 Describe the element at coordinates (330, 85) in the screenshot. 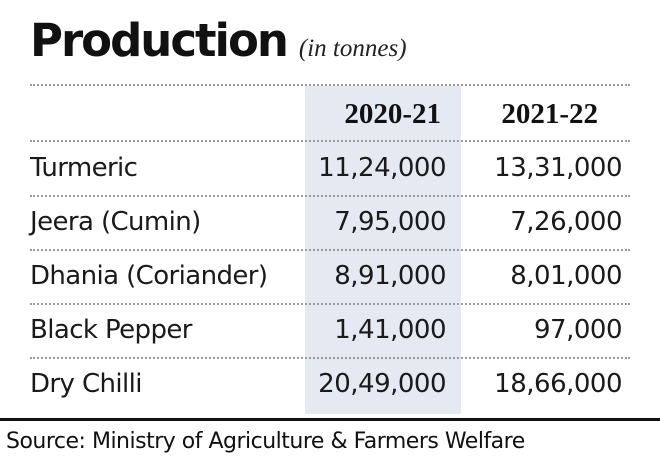

I see `rule-top` at that location.